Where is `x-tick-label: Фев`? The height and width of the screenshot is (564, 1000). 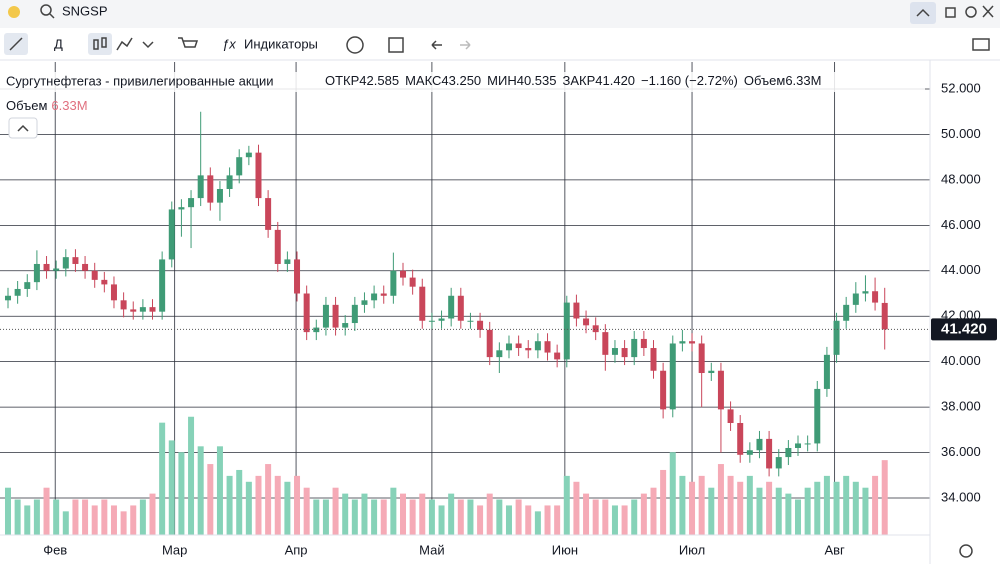 x-tick-label: Фев is located at coordinates (55, 549).